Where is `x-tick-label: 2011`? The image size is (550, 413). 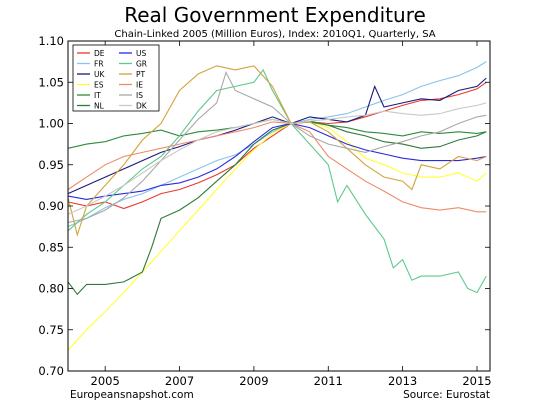 x-tick-label: 2011 is located at coordinates (328, 381).